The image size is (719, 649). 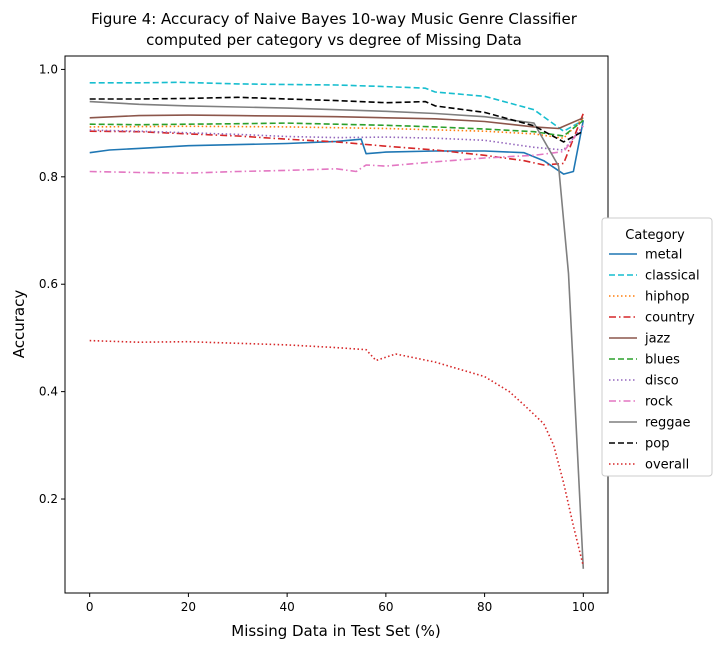 I want to click on series-line-rock, so click(x=336, y=149).